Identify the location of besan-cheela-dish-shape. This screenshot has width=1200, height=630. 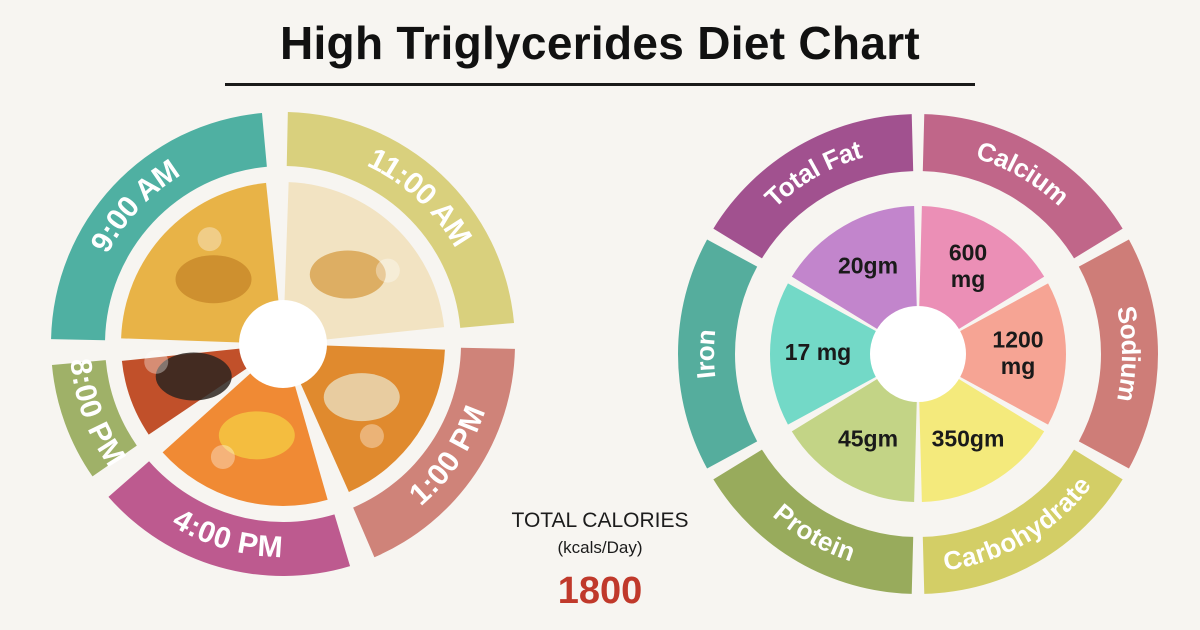
(213, 279).